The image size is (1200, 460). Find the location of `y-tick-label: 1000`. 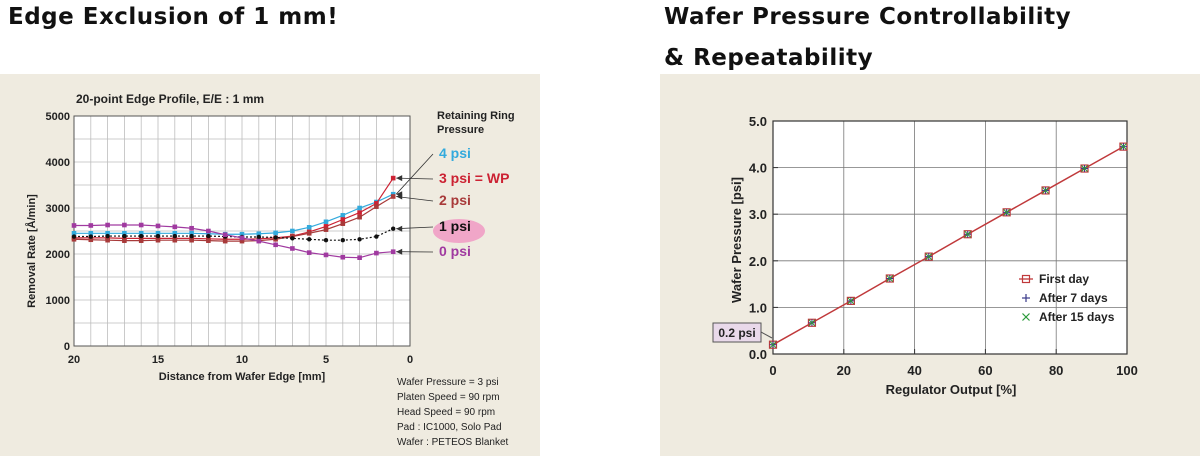

y-tick-label: 1000 is located at coordinates (58, 301).